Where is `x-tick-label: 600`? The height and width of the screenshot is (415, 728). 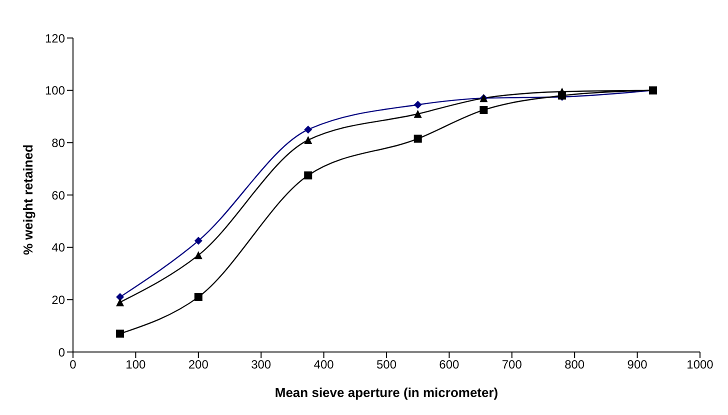
x-tick-label: 600 is located at coordinates (449, 365).